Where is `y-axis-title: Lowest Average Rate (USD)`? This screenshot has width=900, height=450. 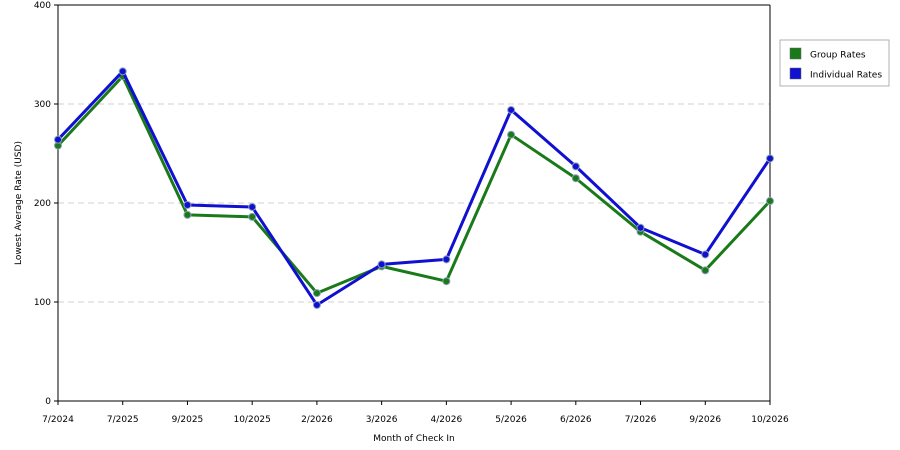
y-axis-title: Lowest Average Rate (USD) is located at coordinates (19, 203).